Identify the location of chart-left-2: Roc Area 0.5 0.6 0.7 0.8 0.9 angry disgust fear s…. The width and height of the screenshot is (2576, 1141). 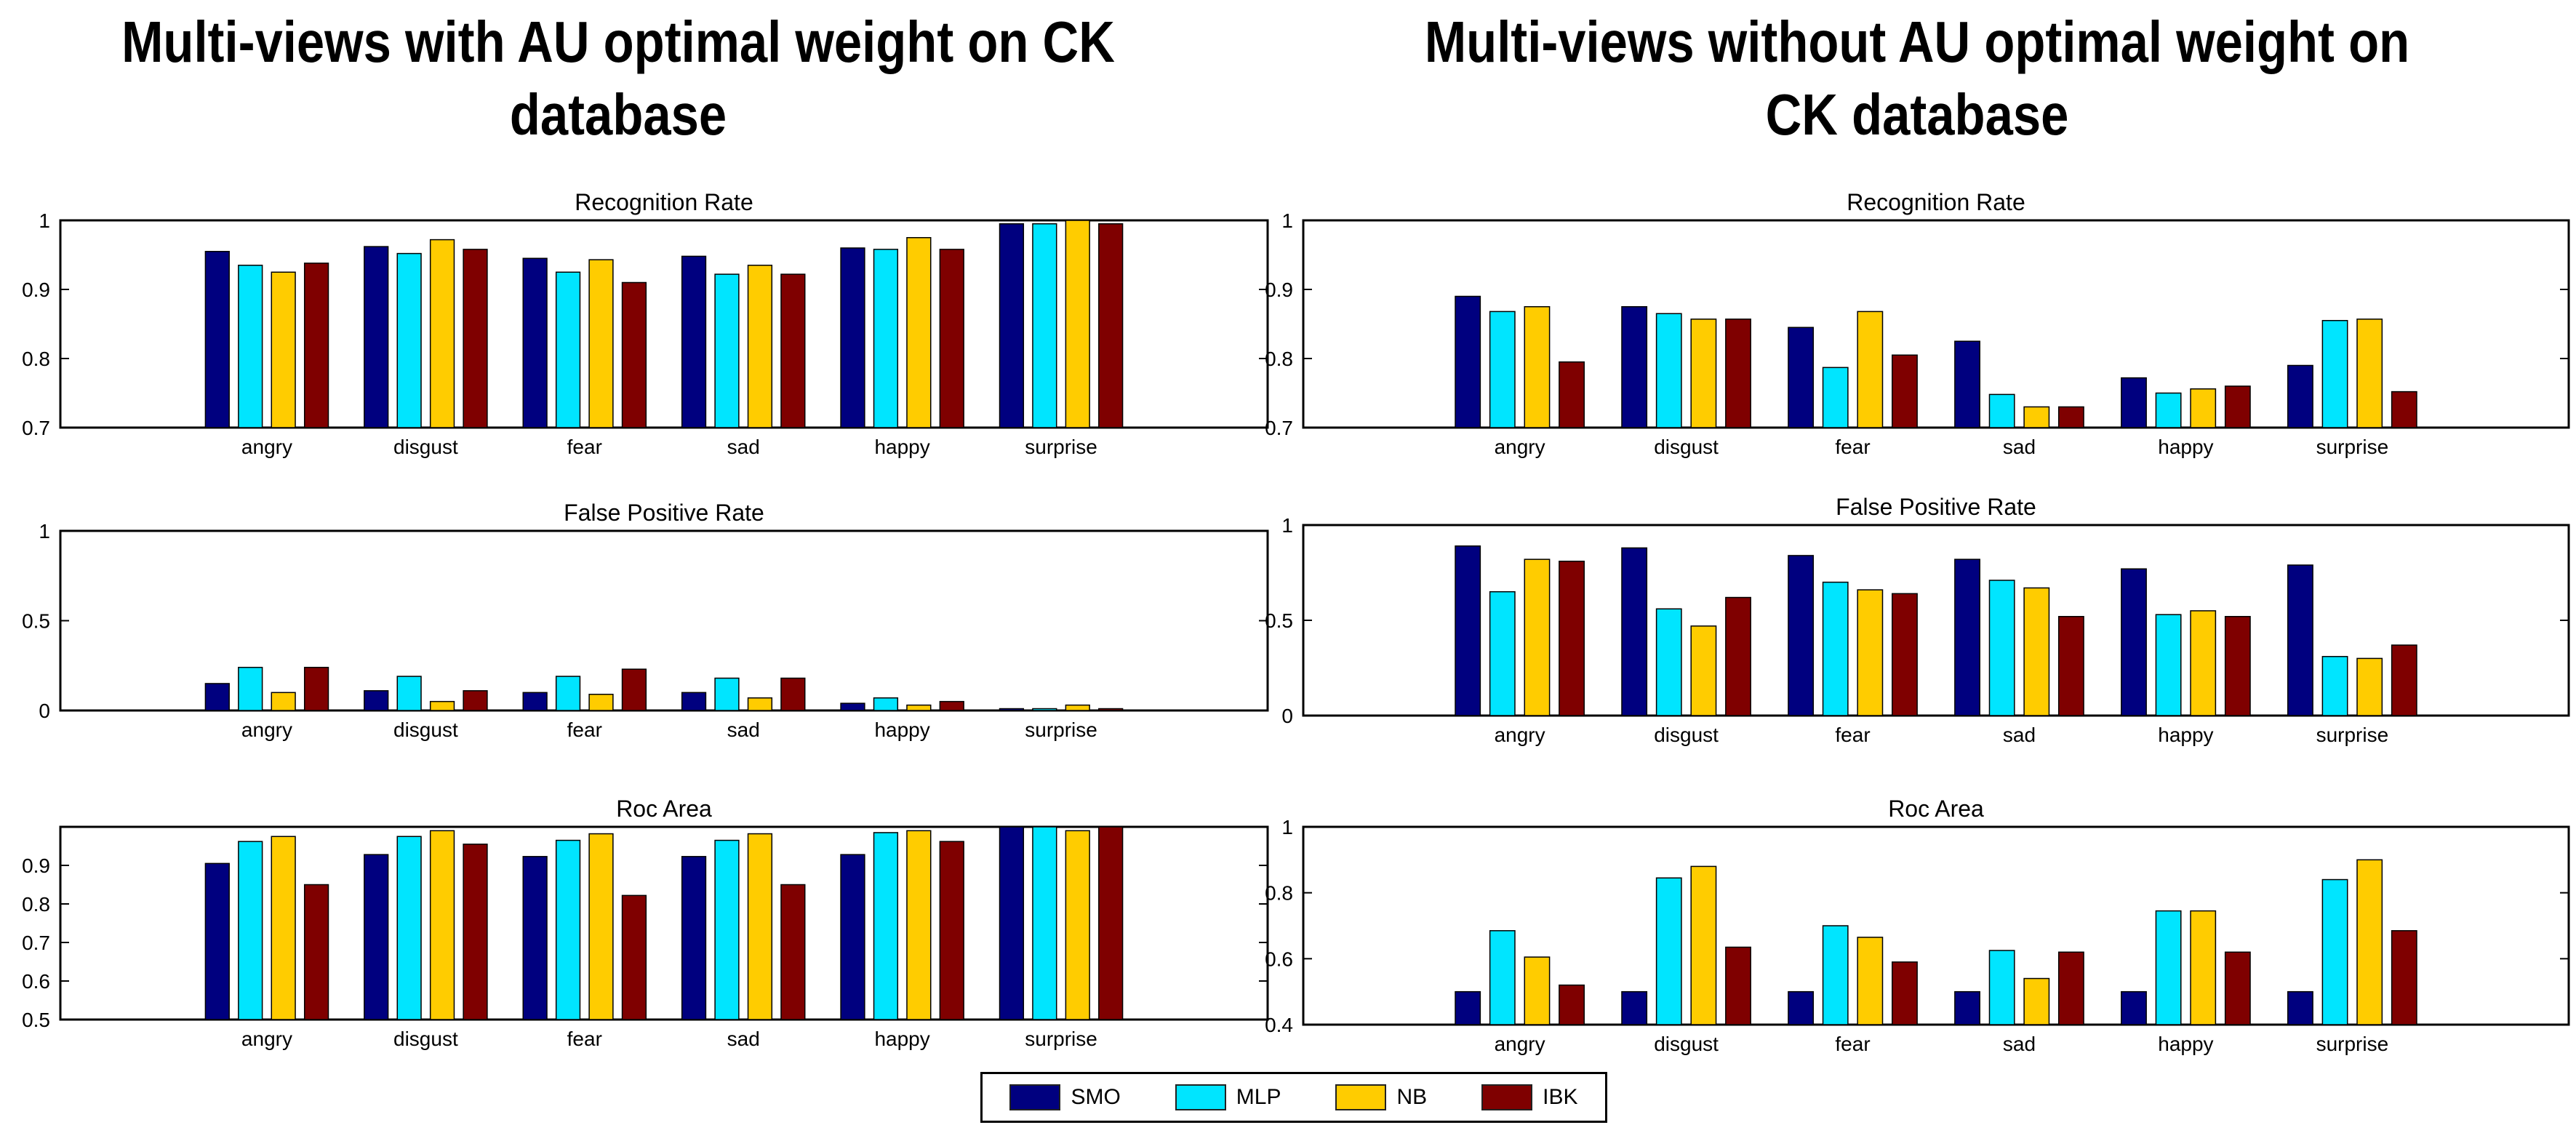
(645, 923).